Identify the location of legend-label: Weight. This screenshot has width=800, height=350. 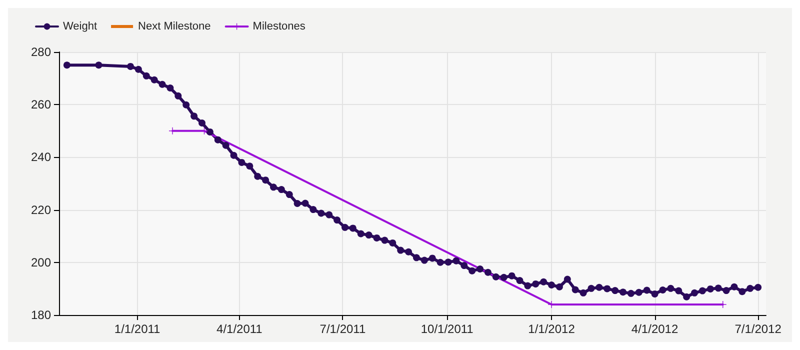
(80, 26).